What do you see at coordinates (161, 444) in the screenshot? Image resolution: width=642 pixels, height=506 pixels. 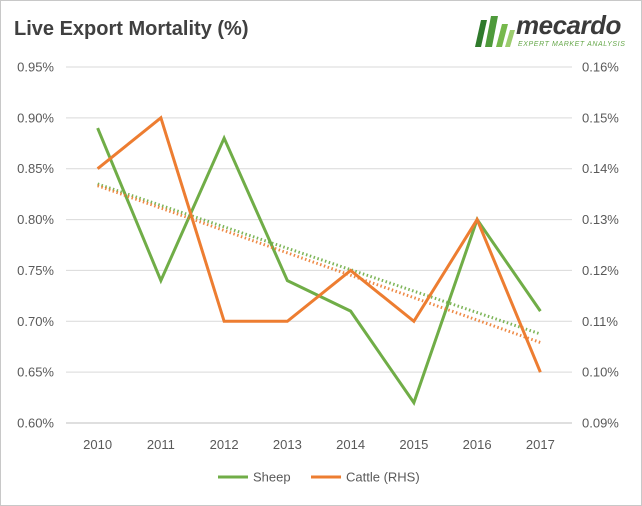 I see `x-tick-label: 2011` at bounding box center [161, 444].